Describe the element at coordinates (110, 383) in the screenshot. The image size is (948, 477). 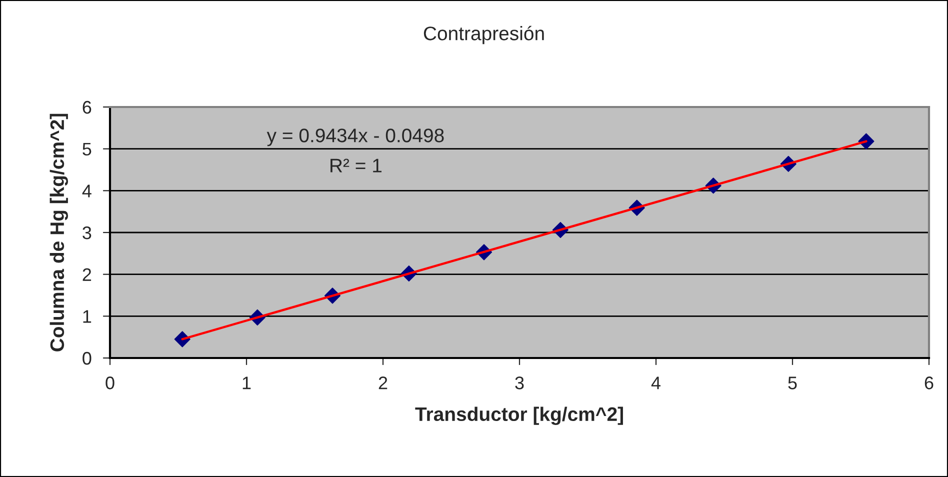
I see `x-tick-label: 0` at that location.